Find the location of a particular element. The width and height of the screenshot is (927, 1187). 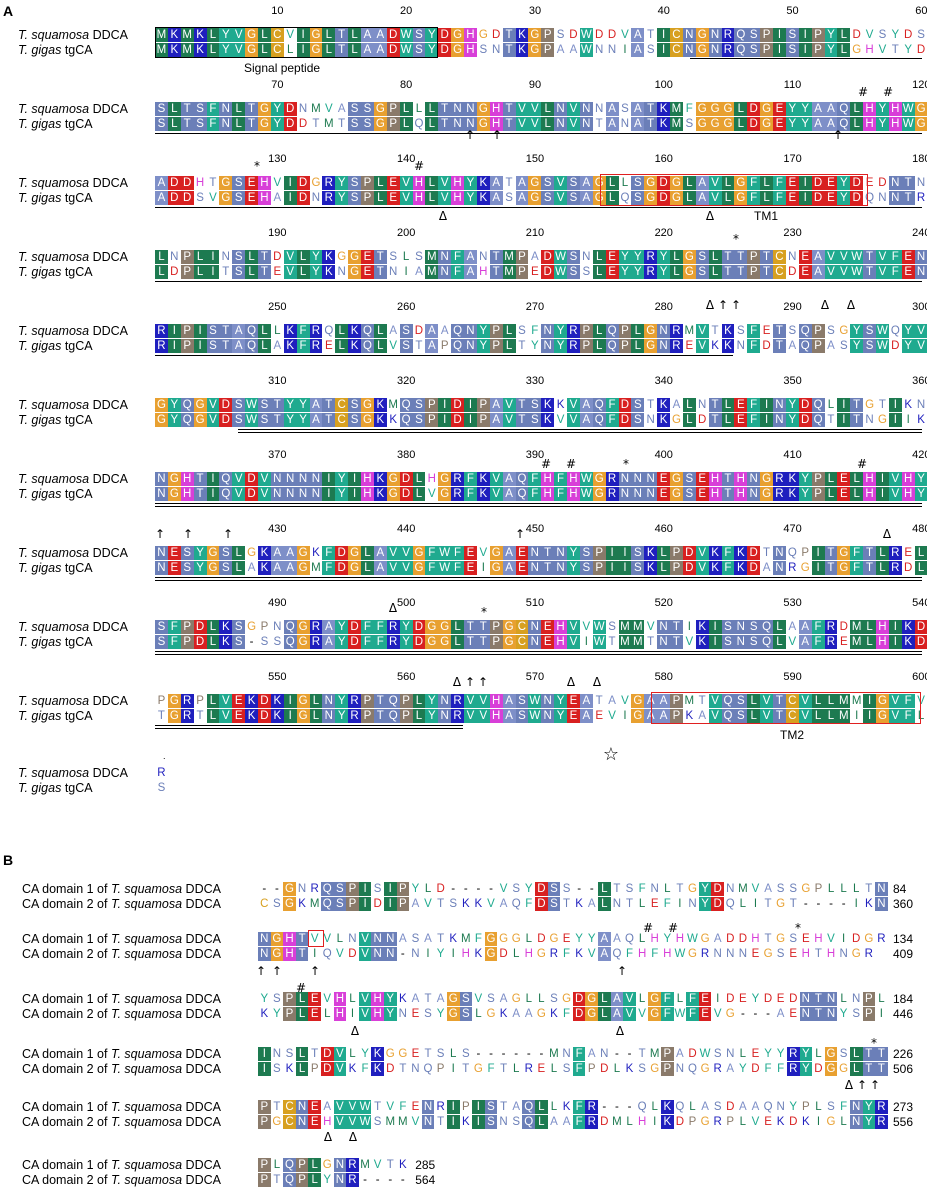

triangle-marker: Δ is located at coordinates (355, 1031).